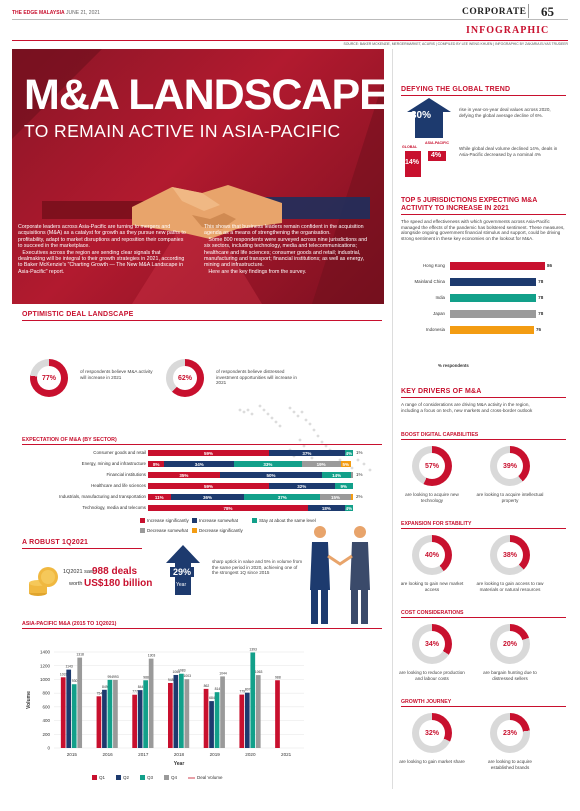 Image resolution: width=580 pixels, height=811 pixels. What do you see at coordinates (113, 463) in the screenshot?
I see `expectation-row-label: Energy, mining and infrastructure` at bounding box center [113, 463].